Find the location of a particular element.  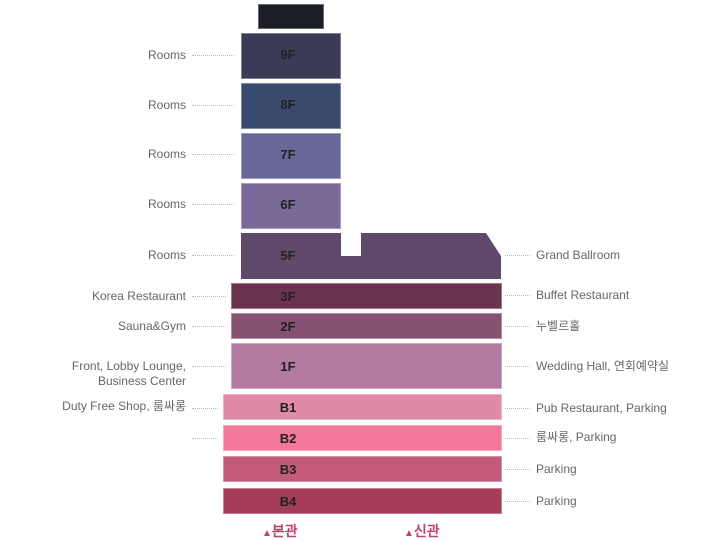

right-label-5f: Grand Ballroom is located at coordinates (578, 255).